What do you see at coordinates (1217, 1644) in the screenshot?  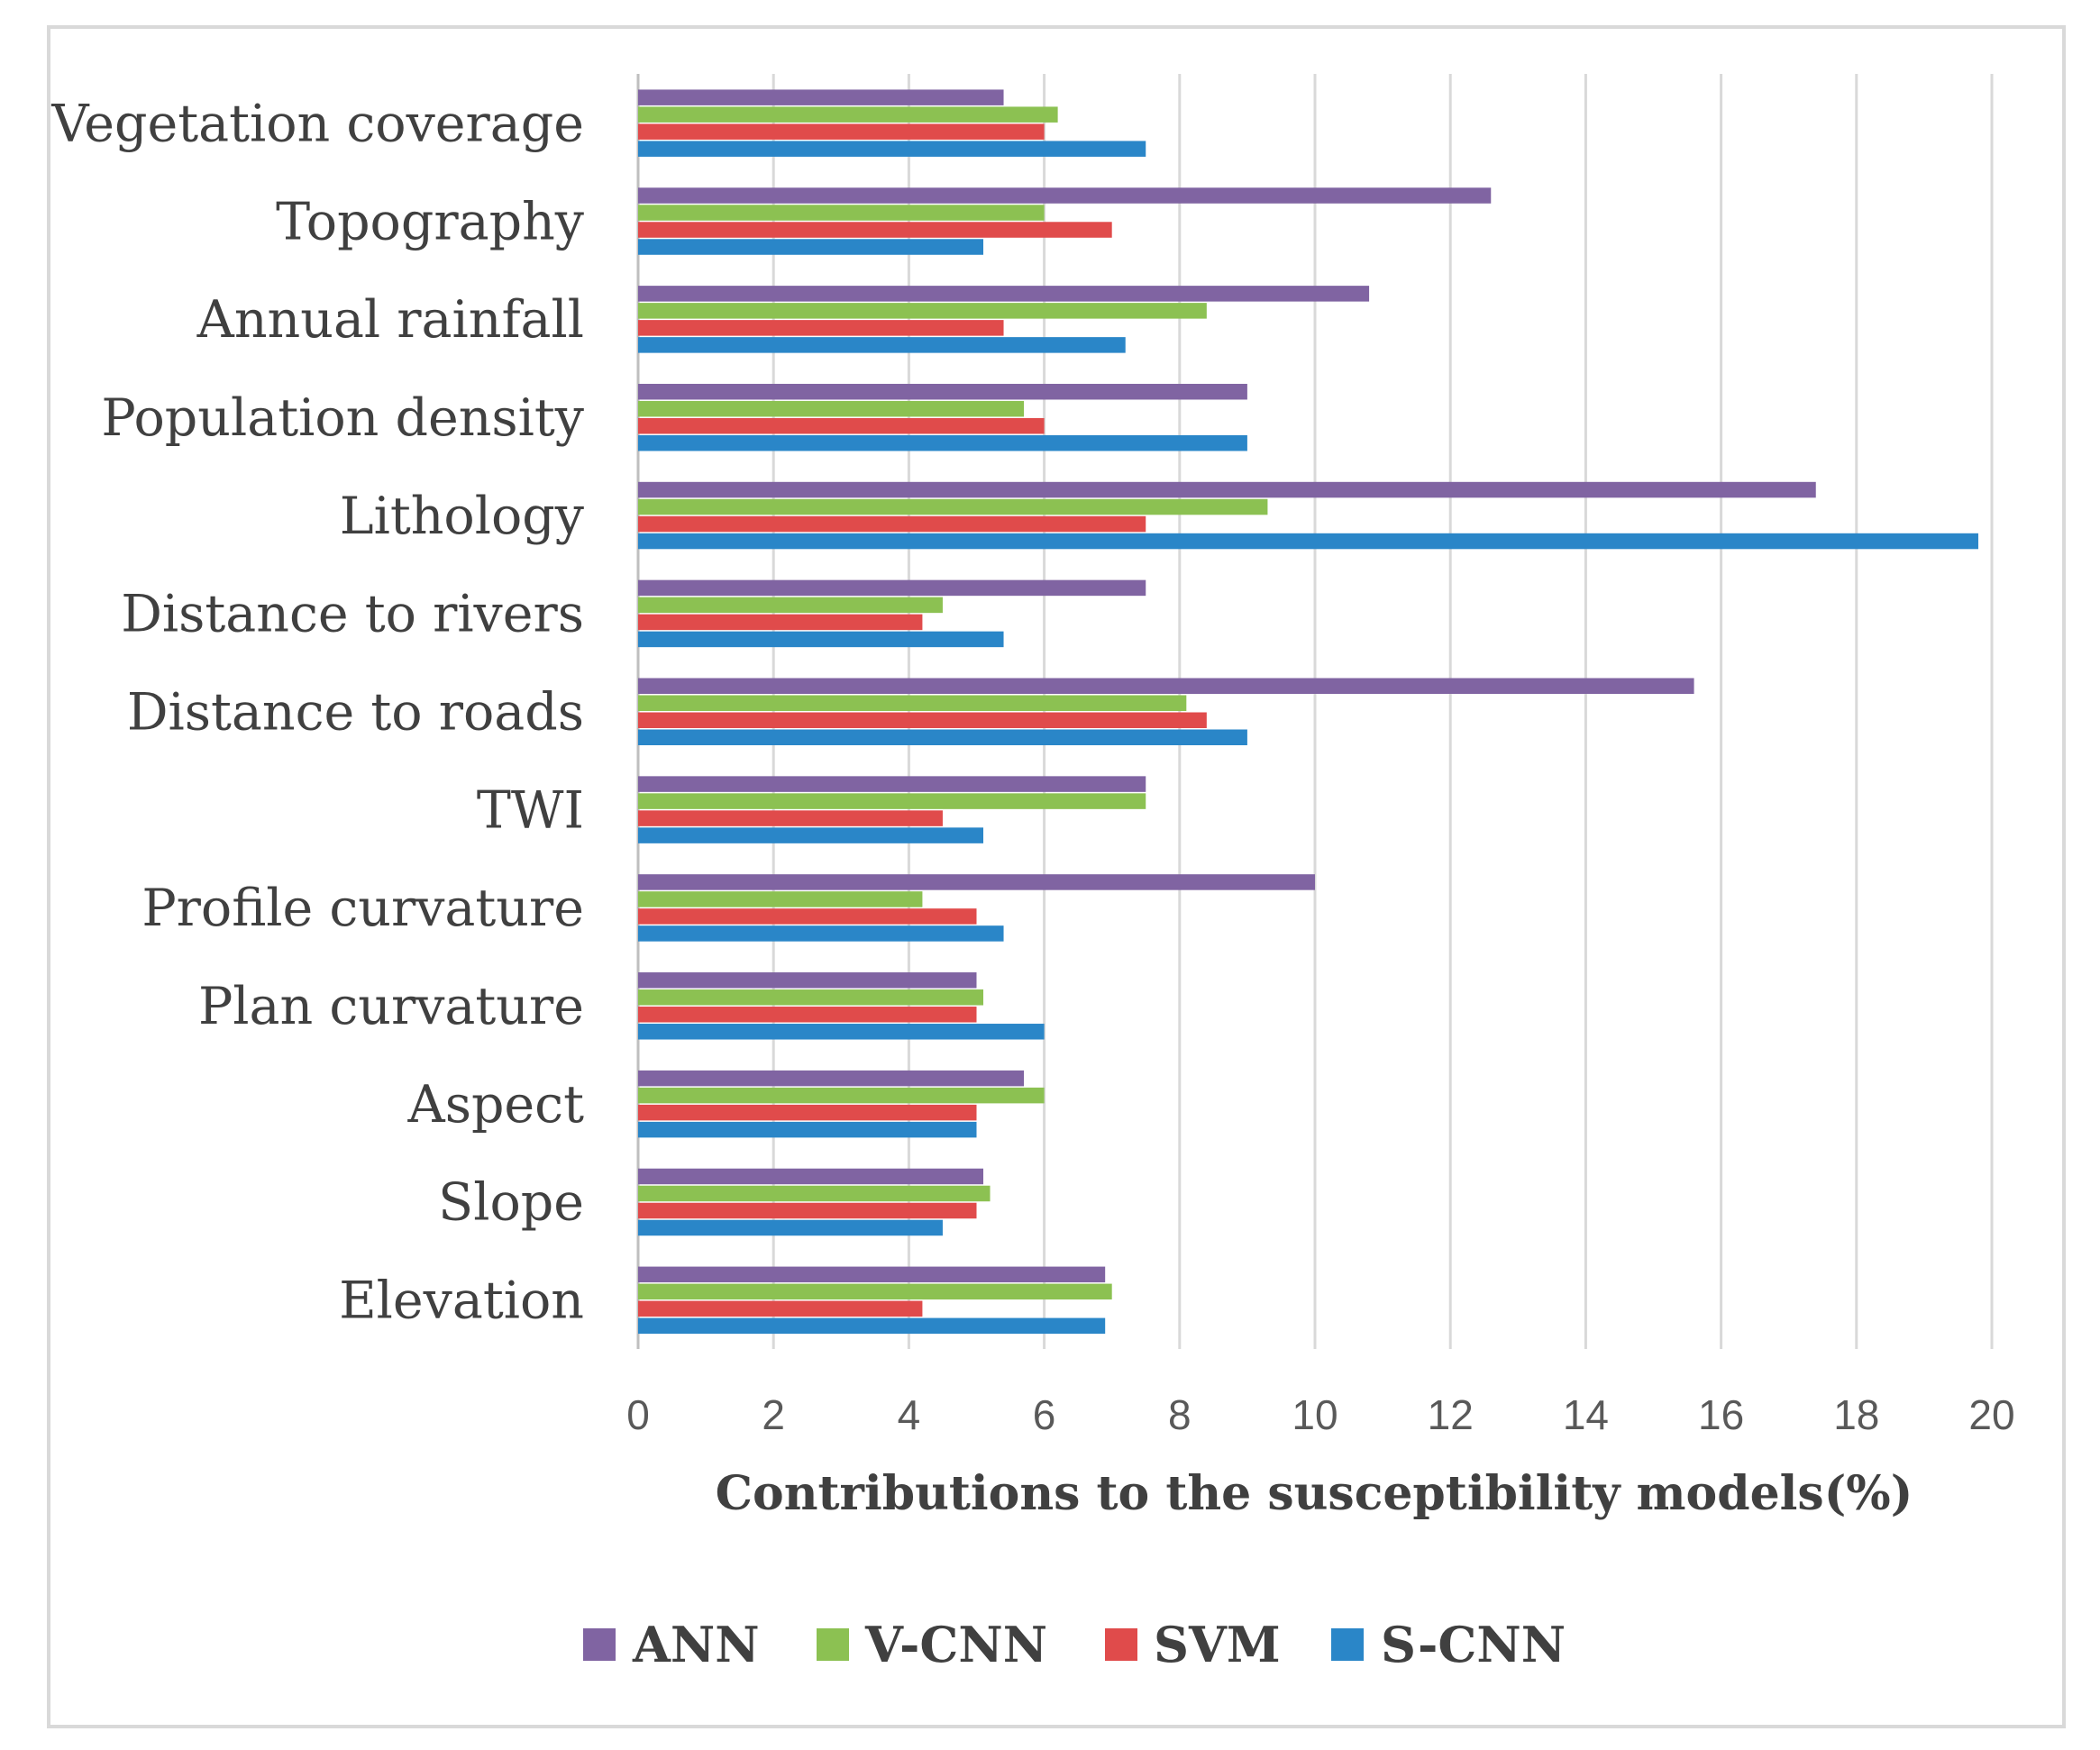 I see `legend-label-svm: SVM` at bounding box center [1217, 1644].